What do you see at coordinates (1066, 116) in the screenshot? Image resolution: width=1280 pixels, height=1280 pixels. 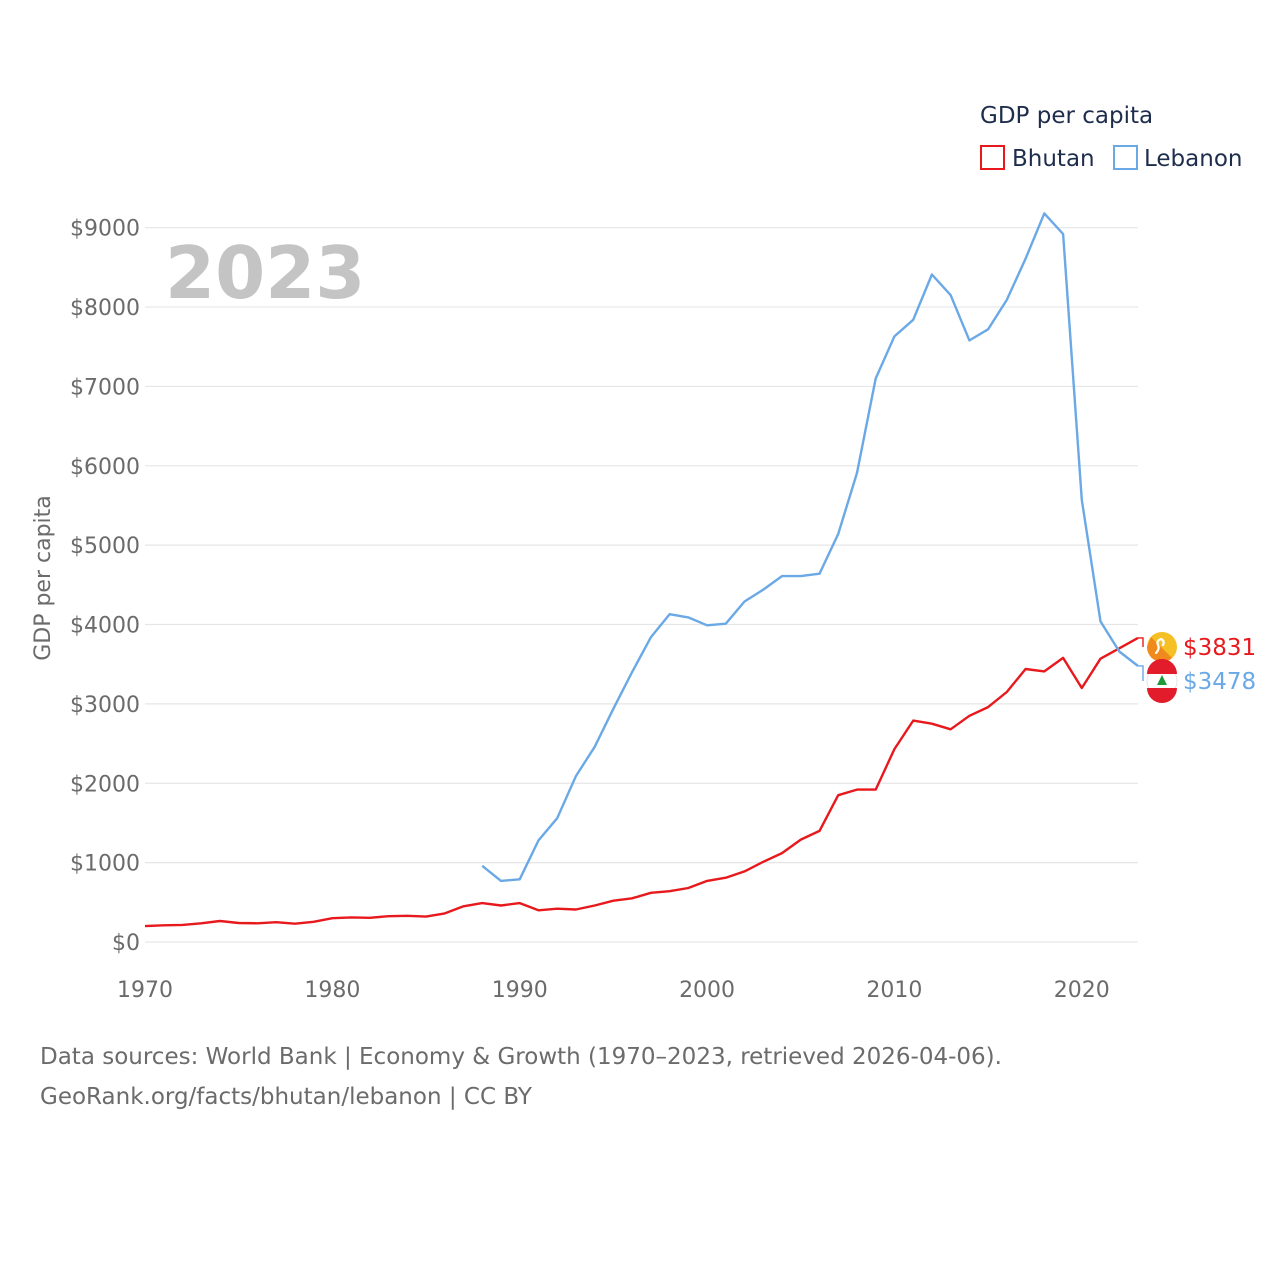 I see `legend-title: GDP per capita` at bounding box center [1066, 116].